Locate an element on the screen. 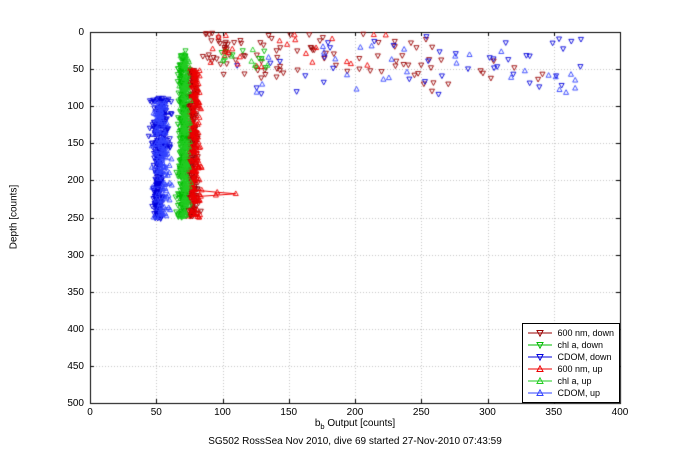 This screenshot has height=454, width=681. x-tick-label: 300 is located at coordinates (487, 412).